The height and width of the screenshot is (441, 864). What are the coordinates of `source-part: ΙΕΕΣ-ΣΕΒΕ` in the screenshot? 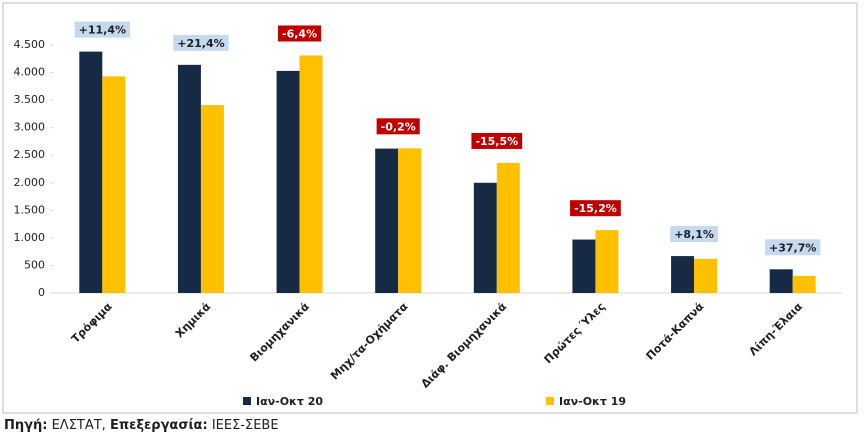 It's located at (243, 425).